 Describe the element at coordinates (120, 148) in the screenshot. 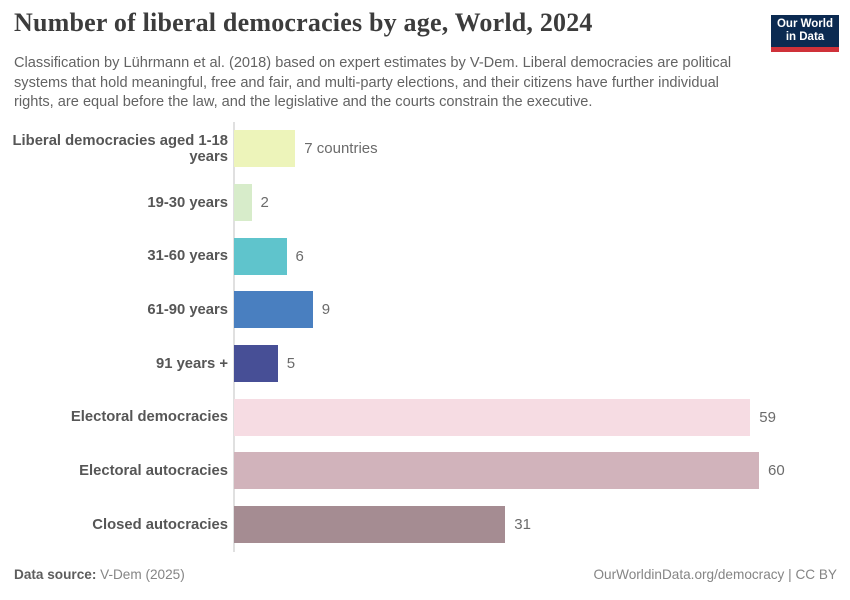

I see `category-label: Liberal democracies aged 1-18 years` at that location.